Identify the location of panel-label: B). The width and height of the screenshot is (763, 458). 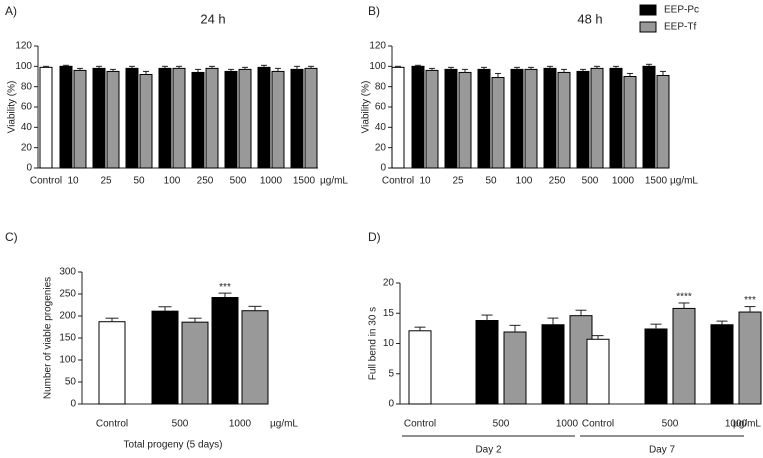
(374, 11).